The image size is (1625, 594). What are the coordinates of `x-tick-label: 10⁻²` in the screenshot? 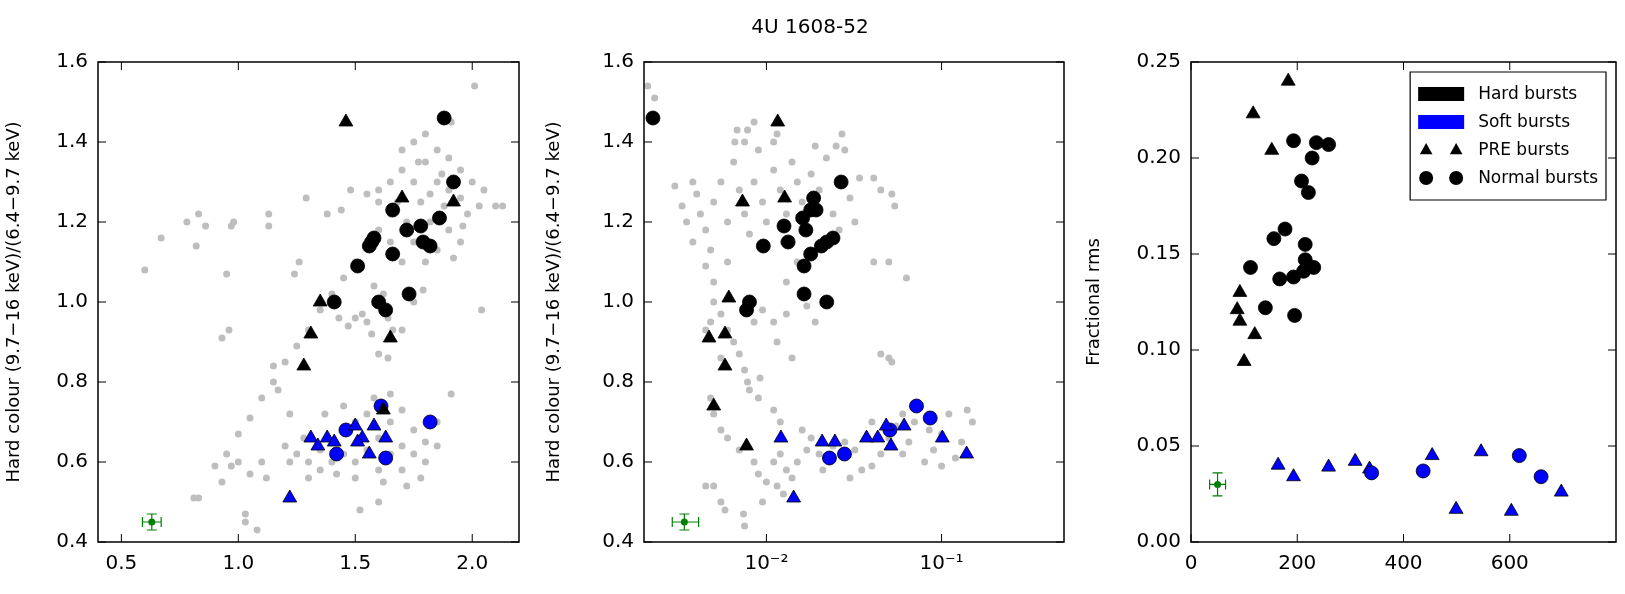 It's located at (766, 562).